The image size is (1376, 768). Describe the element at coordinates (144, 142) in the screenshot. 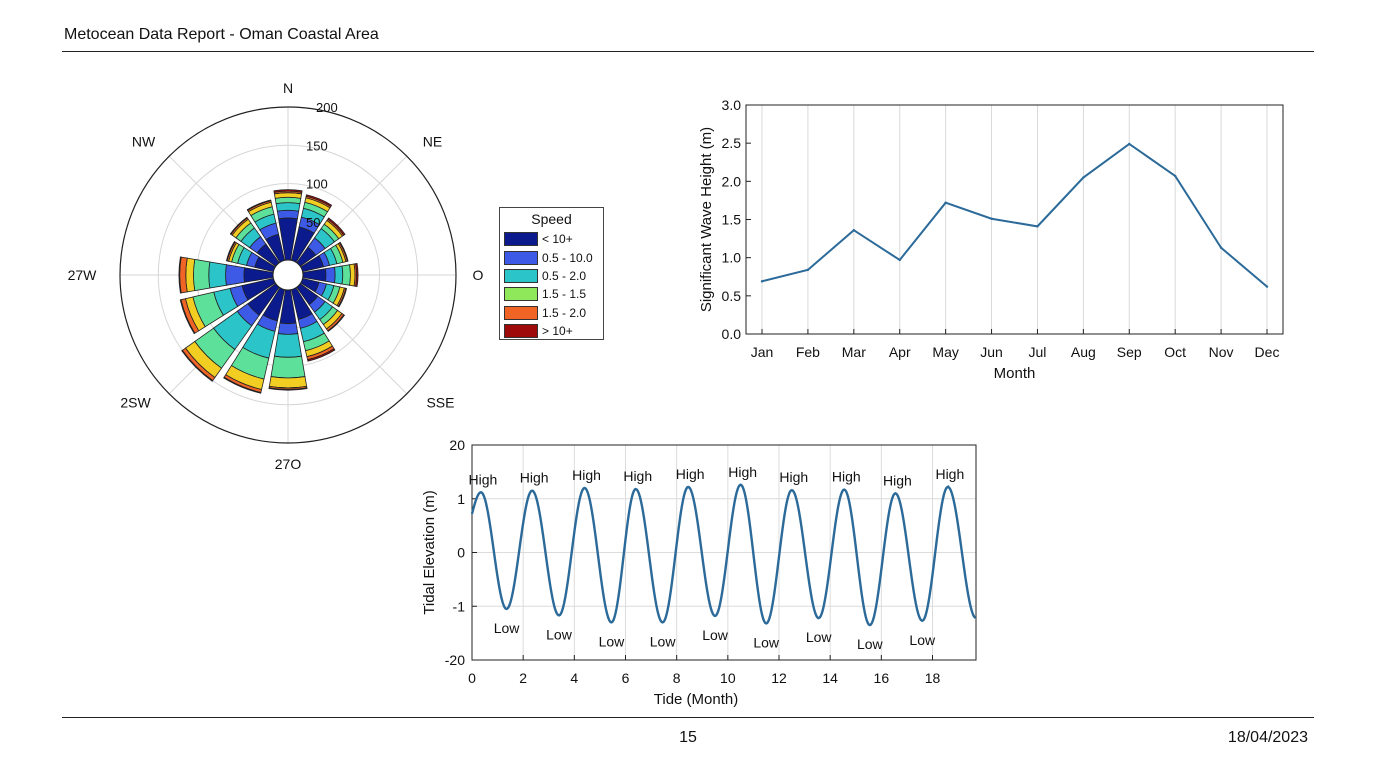

I see `direction-label: NW` at that location.